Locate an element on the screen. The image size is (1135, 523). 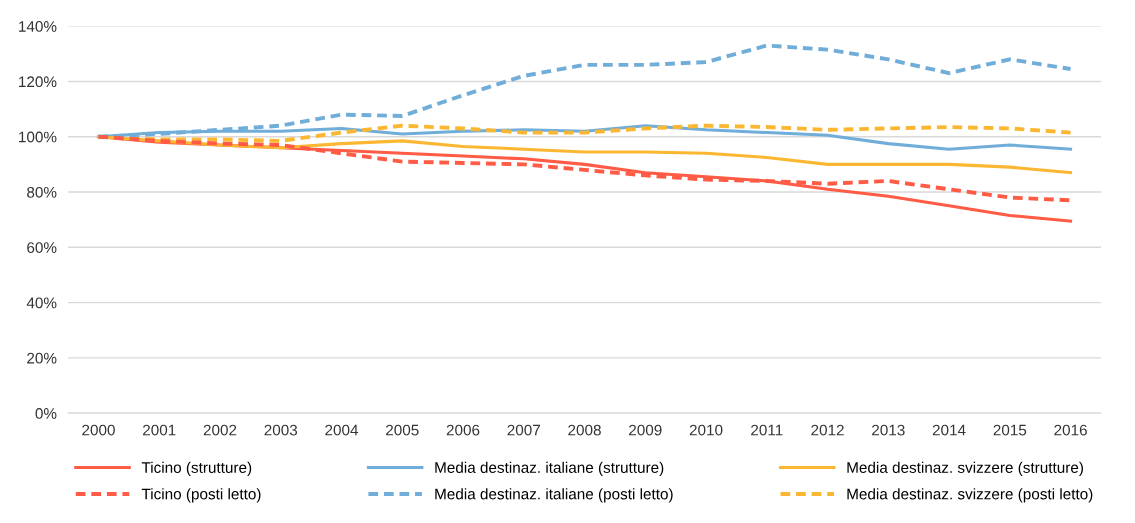
y-tick-label: 120% is located at coordinates (38, 82).